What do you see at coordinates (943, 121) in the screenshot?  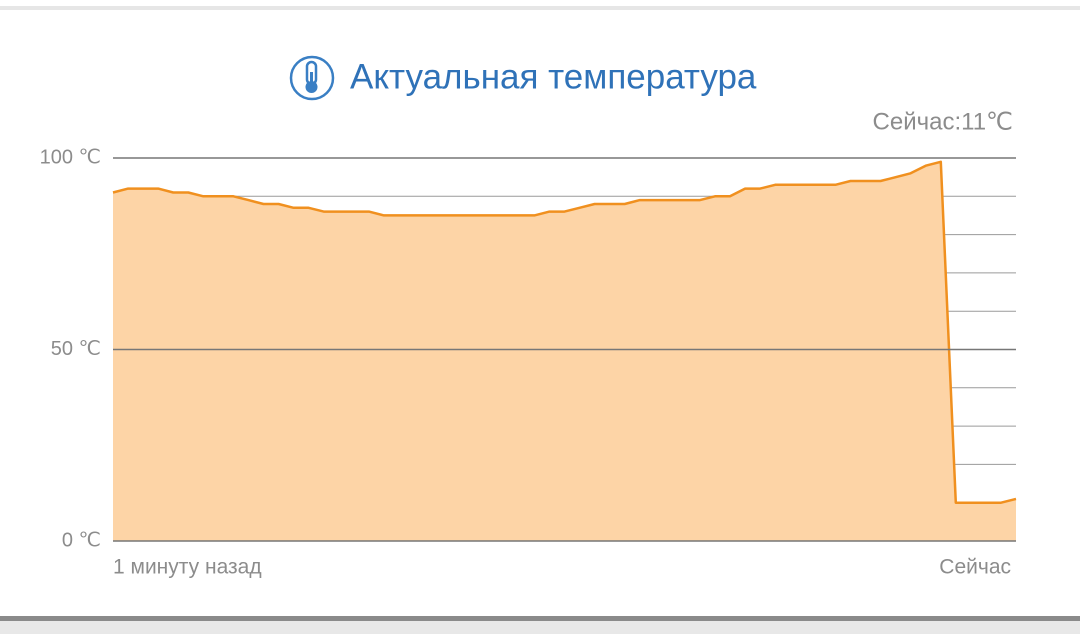 I see `current-value: Сейчас:11℃` at bounding box center [943, 121].